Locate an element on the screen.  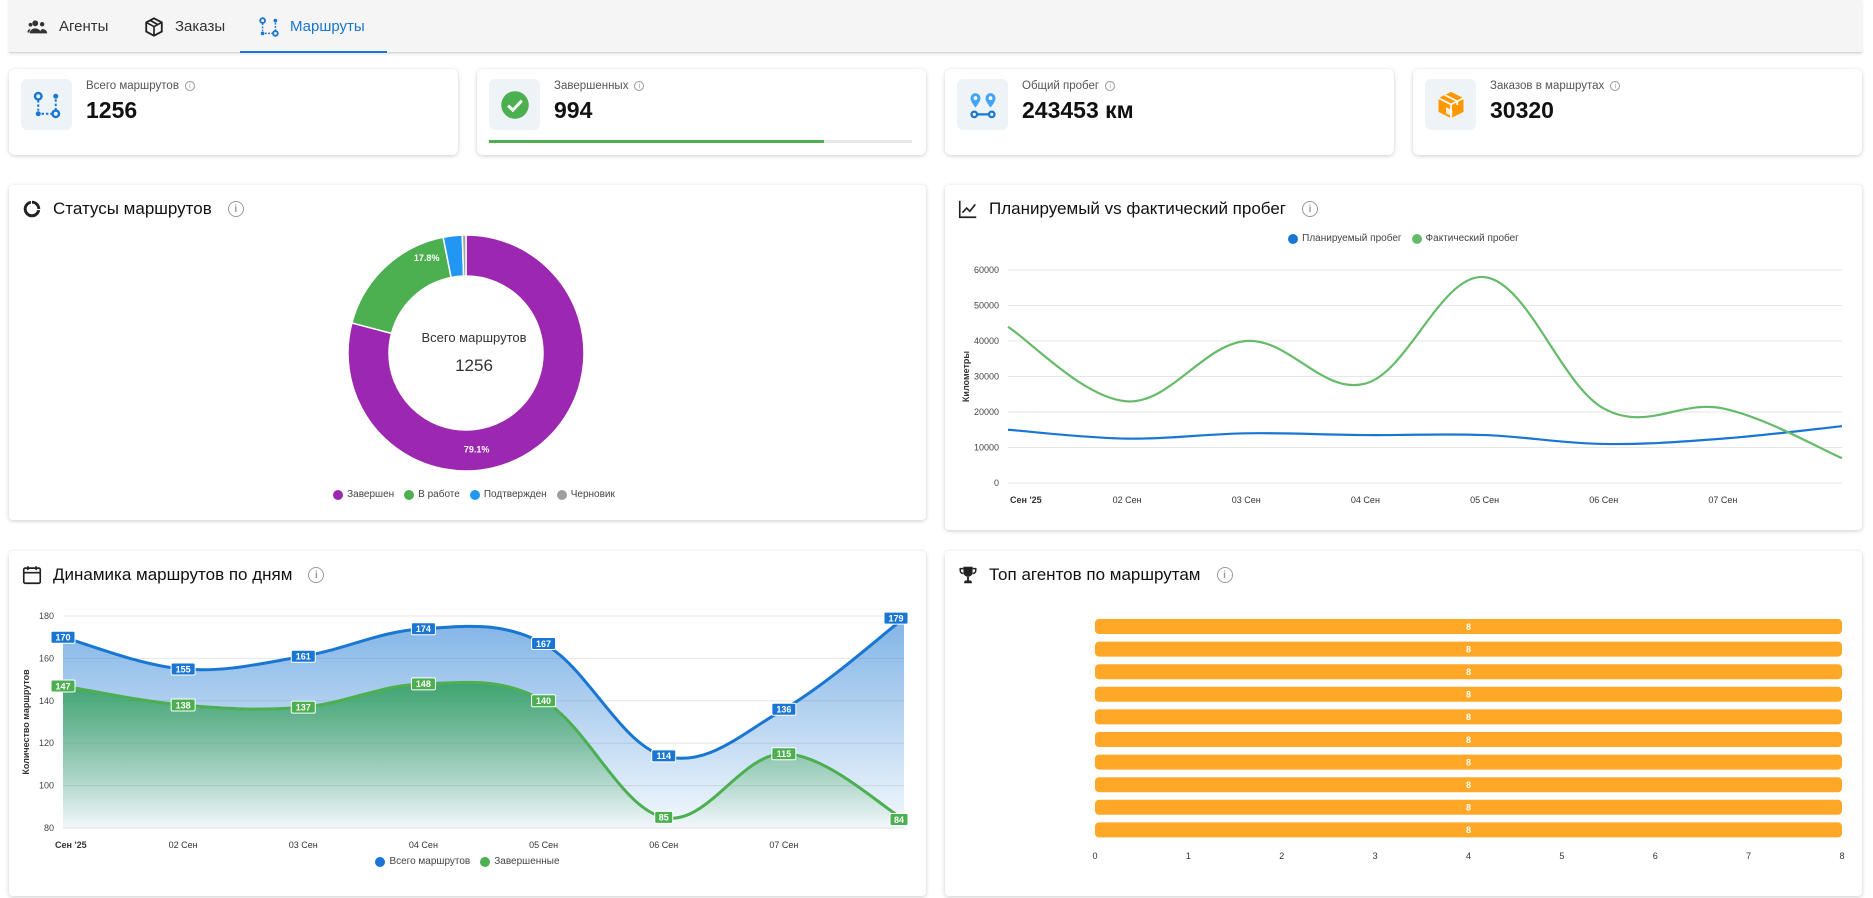
legend-label: Планируемый пробег is located at coordinates (1352, 238).